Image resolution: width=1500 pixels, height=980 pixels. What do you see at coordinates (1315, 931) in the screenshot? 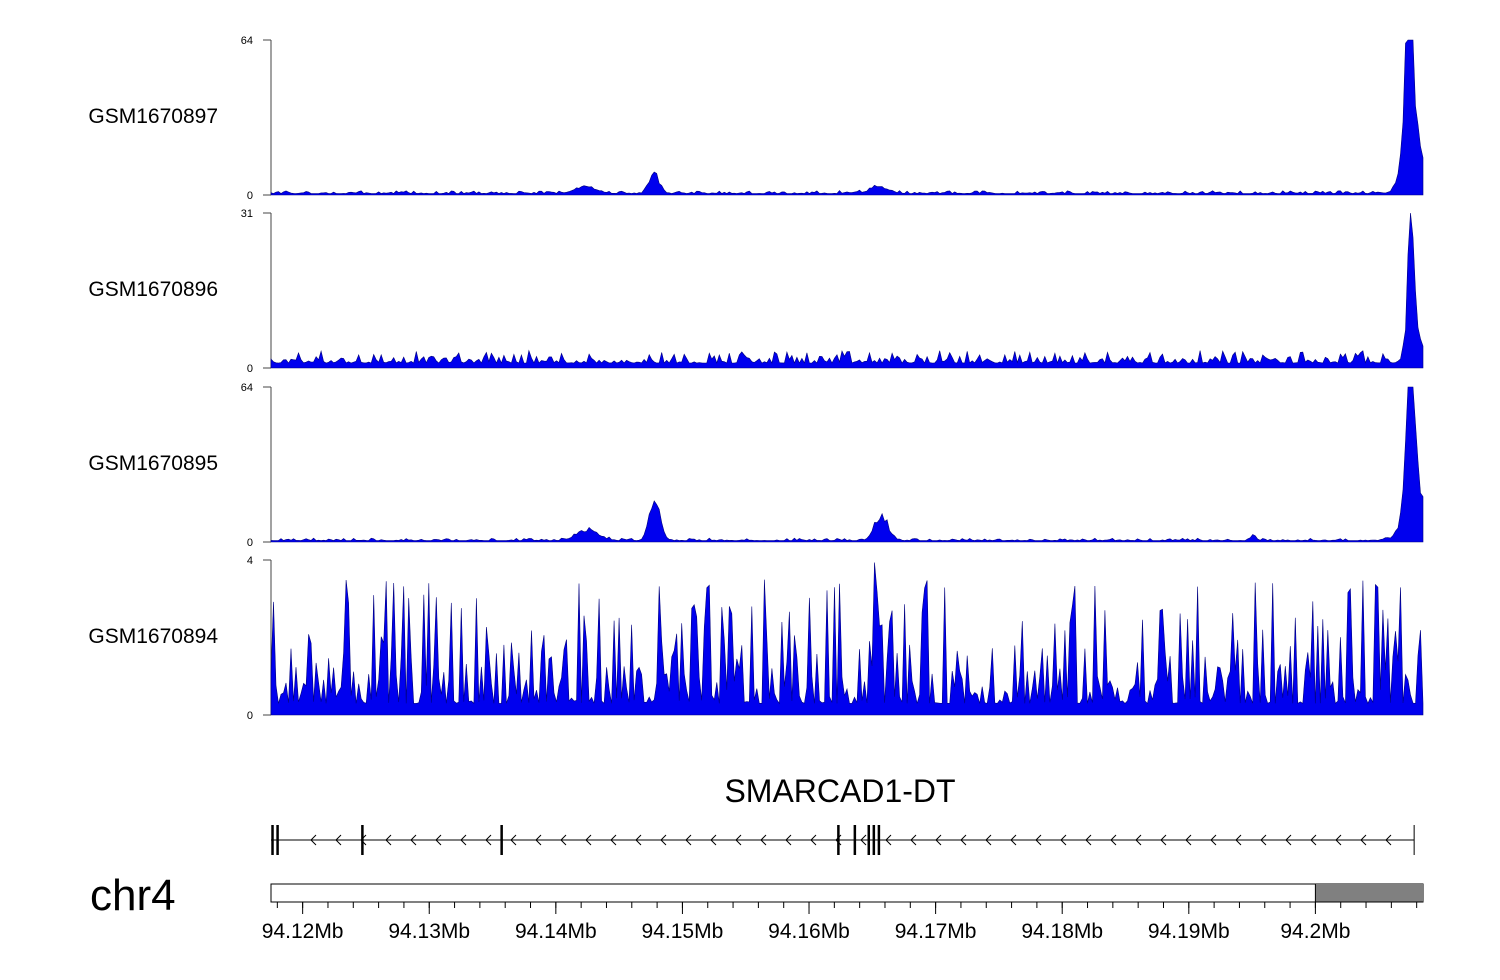
I see `x-tick-label: 94.2Mb` at bounding box center [1315, 931].